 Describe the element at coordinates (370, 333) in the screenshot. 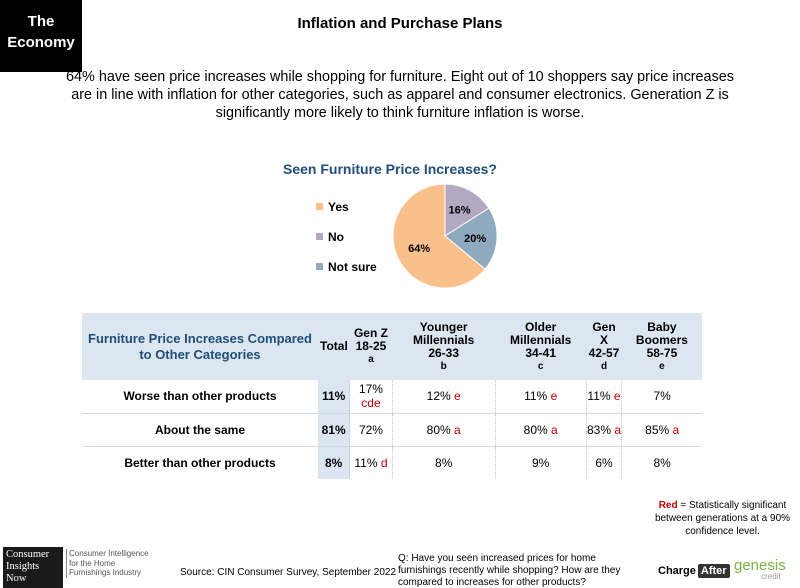

I see `column-name: Gen Z` at that location.